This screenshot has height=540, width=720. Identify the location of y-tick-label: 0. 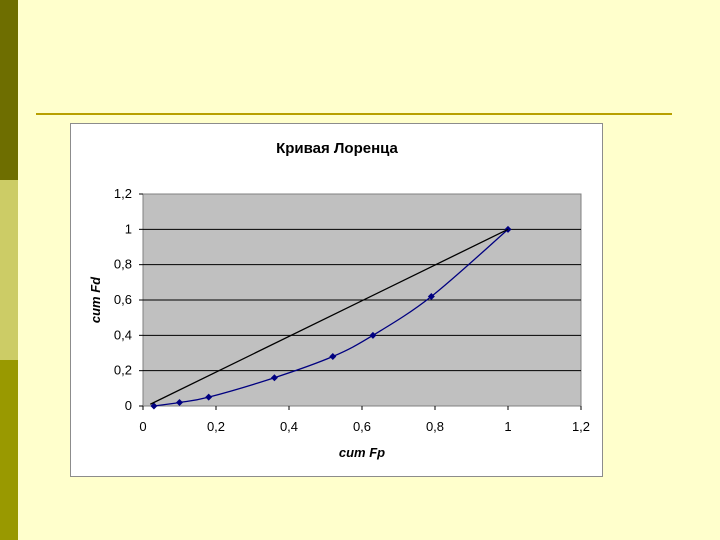
(128, 405).